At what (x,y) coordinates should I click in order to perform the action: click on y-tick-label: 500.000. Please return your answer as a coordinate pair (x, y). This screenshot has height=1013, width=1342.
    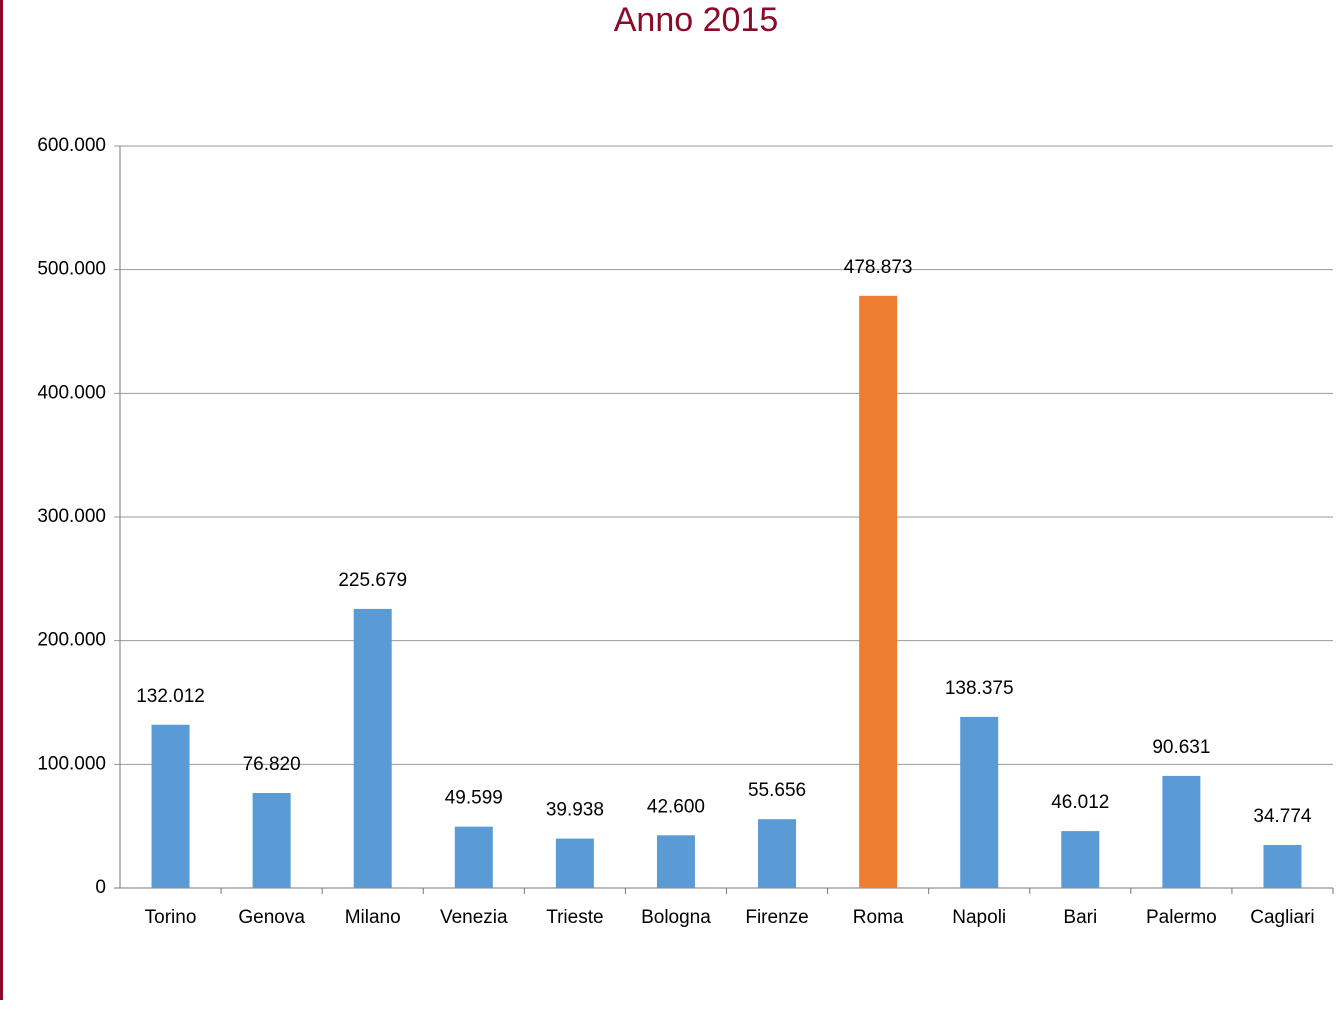
    Looking at the image, I should click on (71, 269).